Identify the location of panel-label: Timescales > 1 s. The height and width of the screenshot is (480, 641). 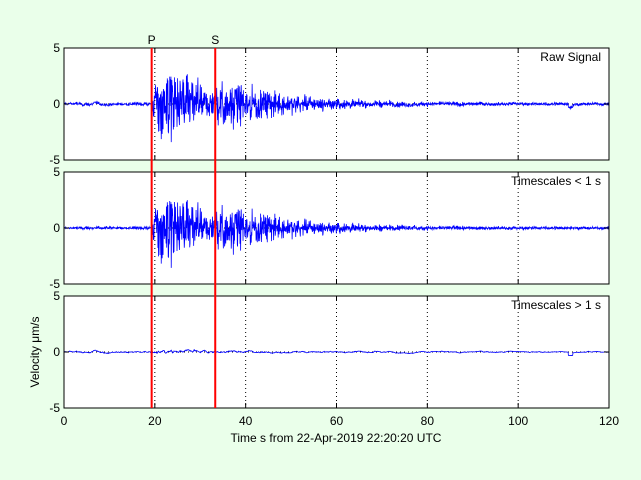
(556, 305).